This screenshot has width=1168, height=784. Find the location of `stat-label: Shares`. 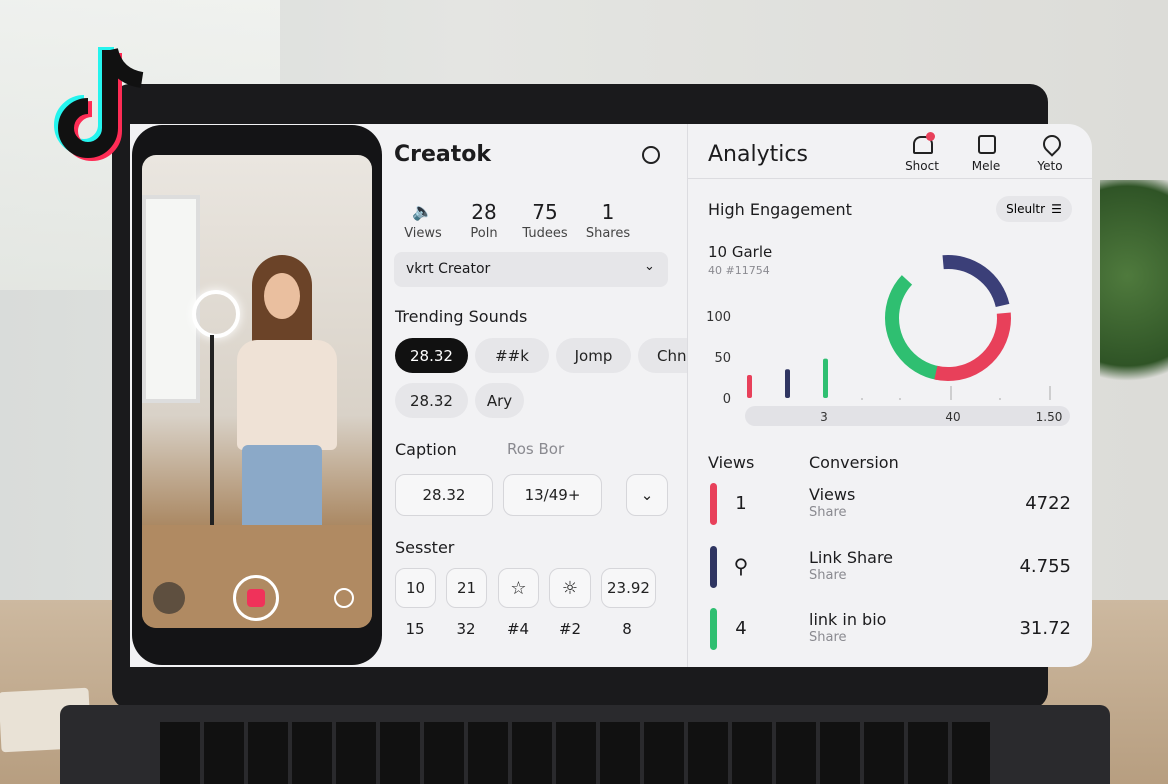

stat-label: Shares is located at coordinates (608, 233).